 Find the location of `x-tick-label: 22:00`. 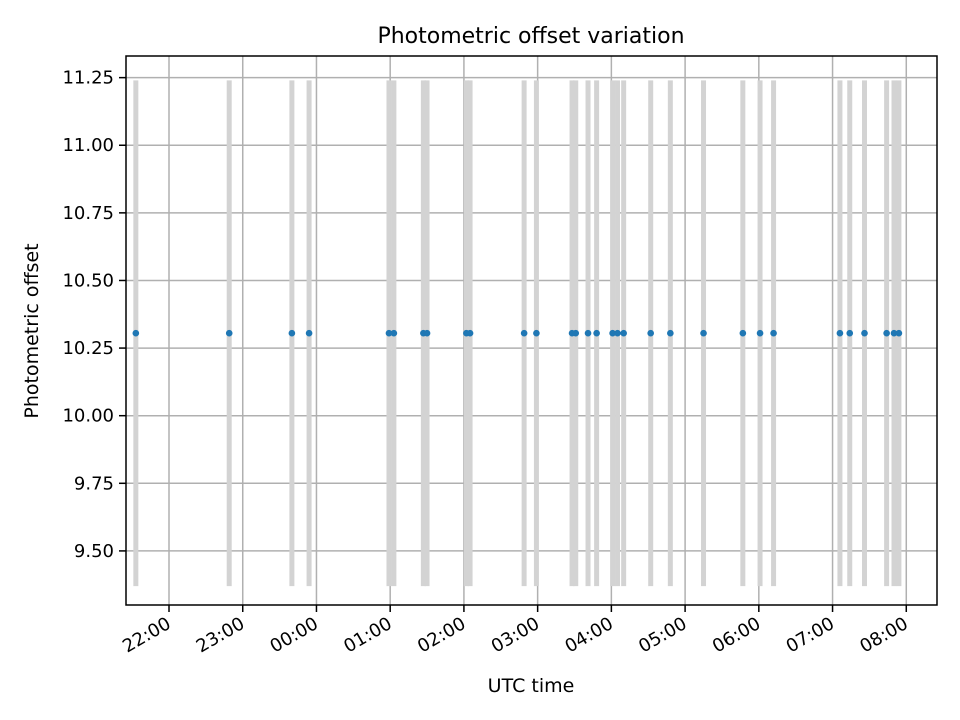

x-tick-label: 22:00 is located at coordinates (146, 635).